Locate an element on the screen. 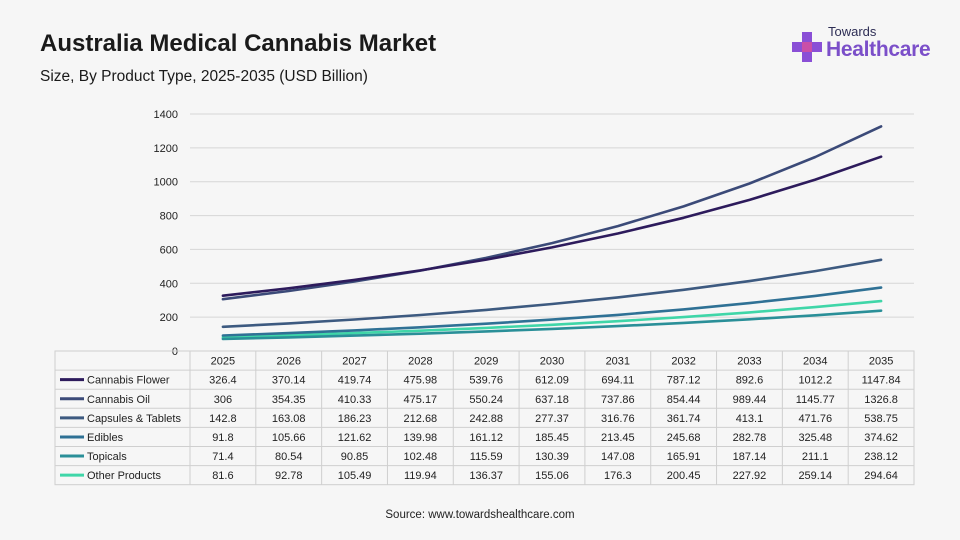 The width and height of the screenshot is (960, 540). data-table-cell: 139.98 is located at coordinates (421, 438).